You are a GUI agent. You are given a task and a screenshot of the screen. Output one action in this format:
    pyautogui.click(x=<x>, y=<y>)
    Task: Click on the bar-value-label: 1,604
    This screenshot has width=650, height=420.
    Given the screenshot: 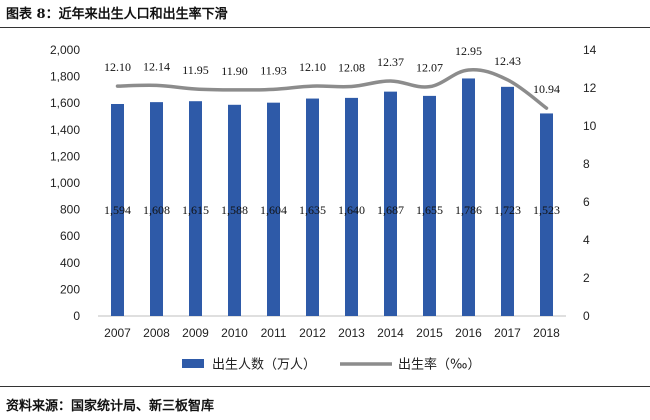 What is the action you would take?
    pyautogui.click(x=273, y=210)
    